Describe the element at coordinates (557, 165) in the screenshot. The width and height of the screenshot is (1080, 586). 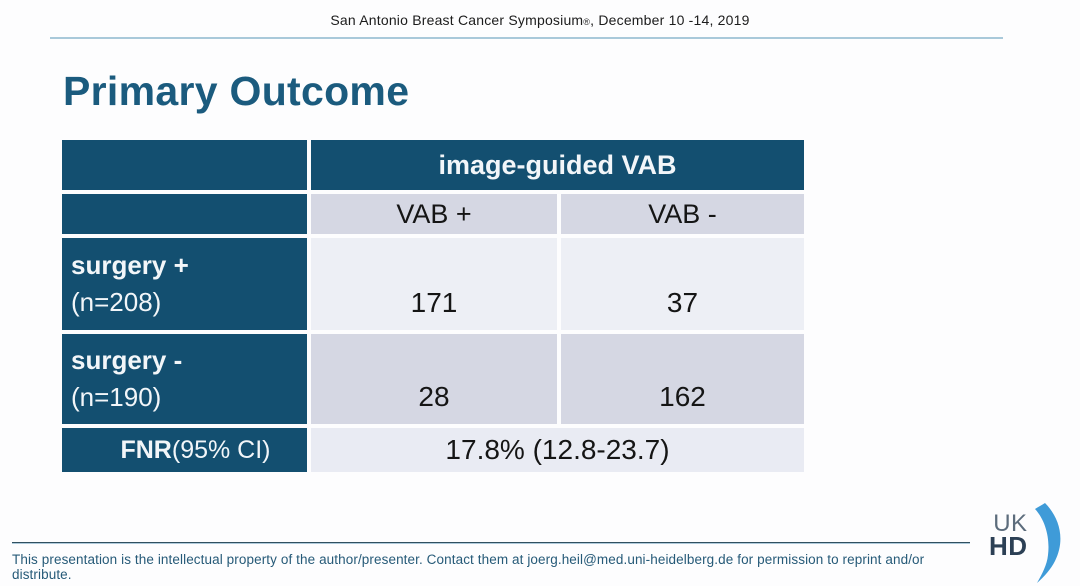
I see `column-group-header-image-guided-vab: image-guided VAB` at that location.